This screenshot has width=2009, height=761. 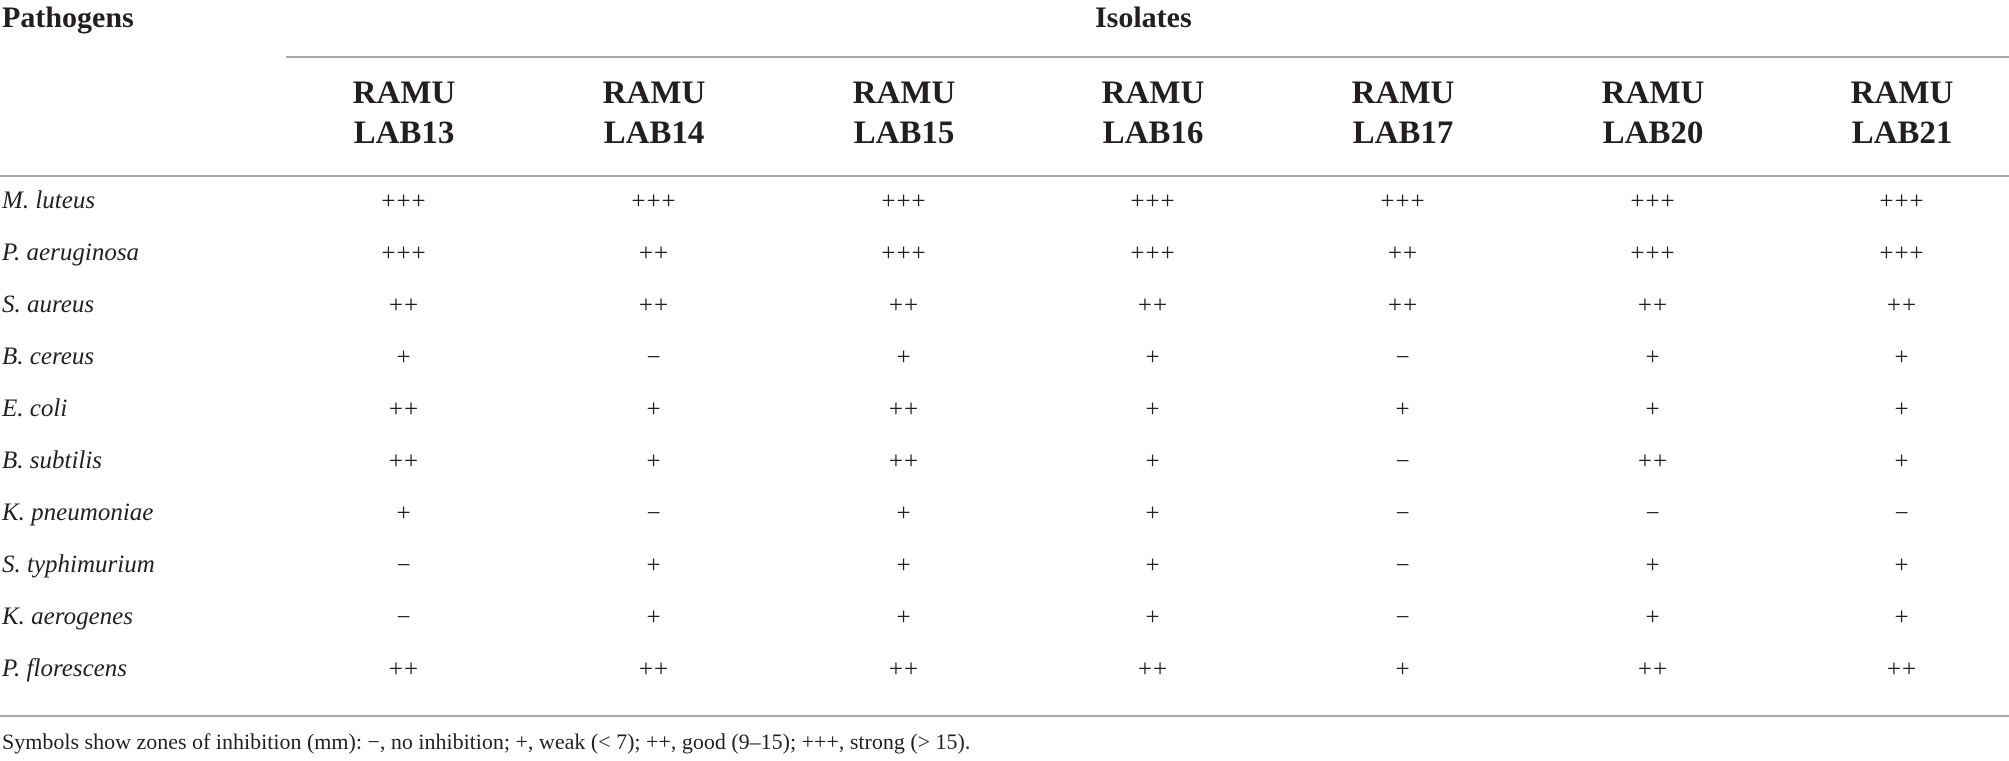 What do you see at coordinates (404, 113) in the screenshot?
I see `column-header: RAMU LAB13` at bounding box center [404, 113].